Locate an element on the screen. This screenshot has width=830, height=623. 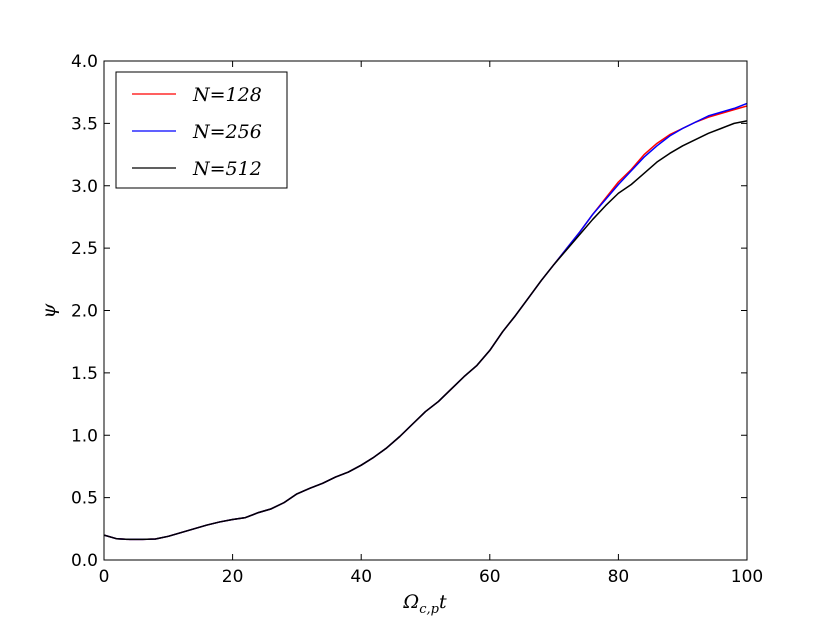
x-axis-label-omega: Ω is located at coordinates (410, 602).